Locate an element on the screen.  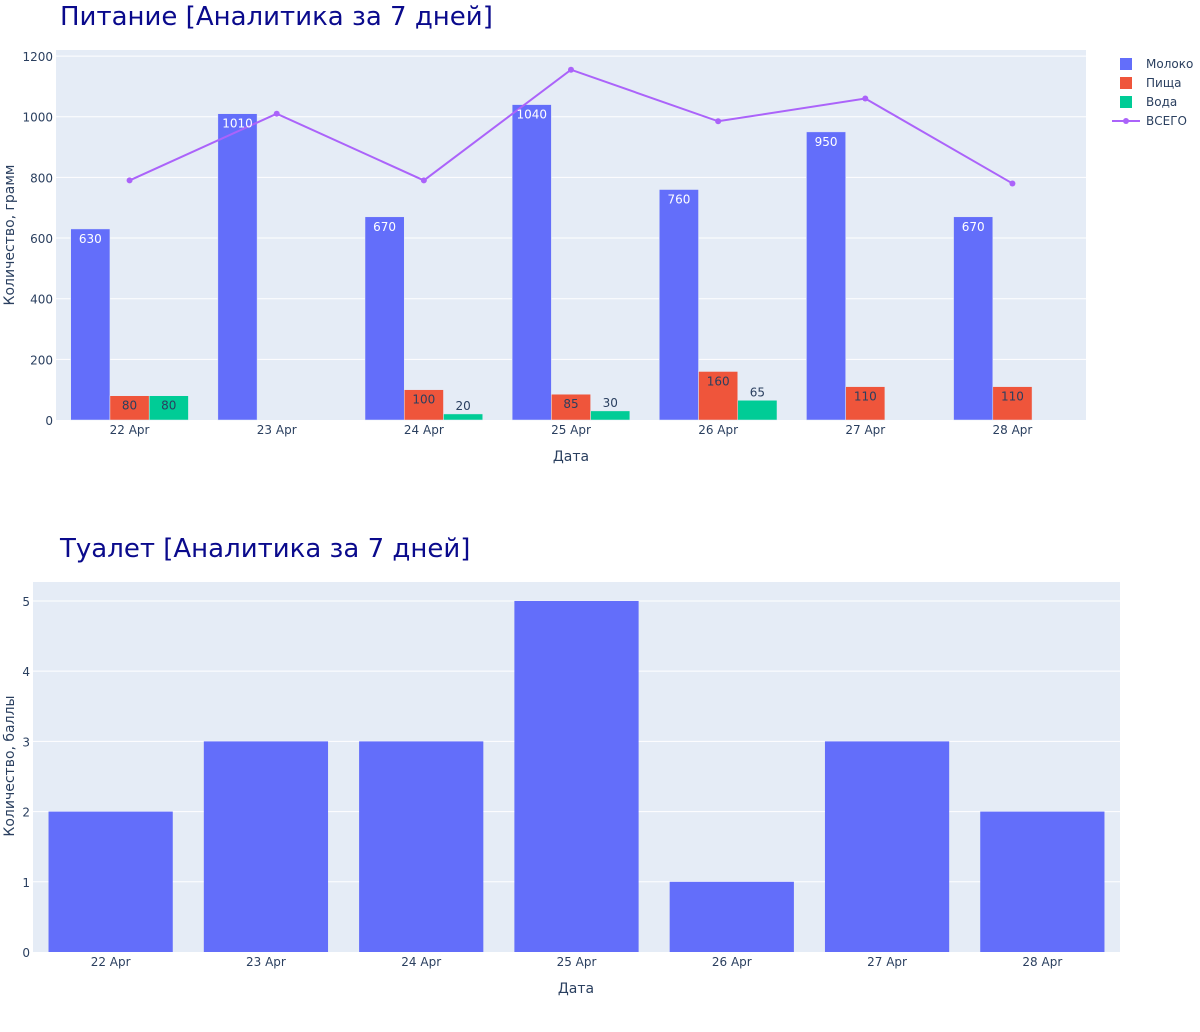
y-tick-label: 1200 is located at coordinates (37, 57).